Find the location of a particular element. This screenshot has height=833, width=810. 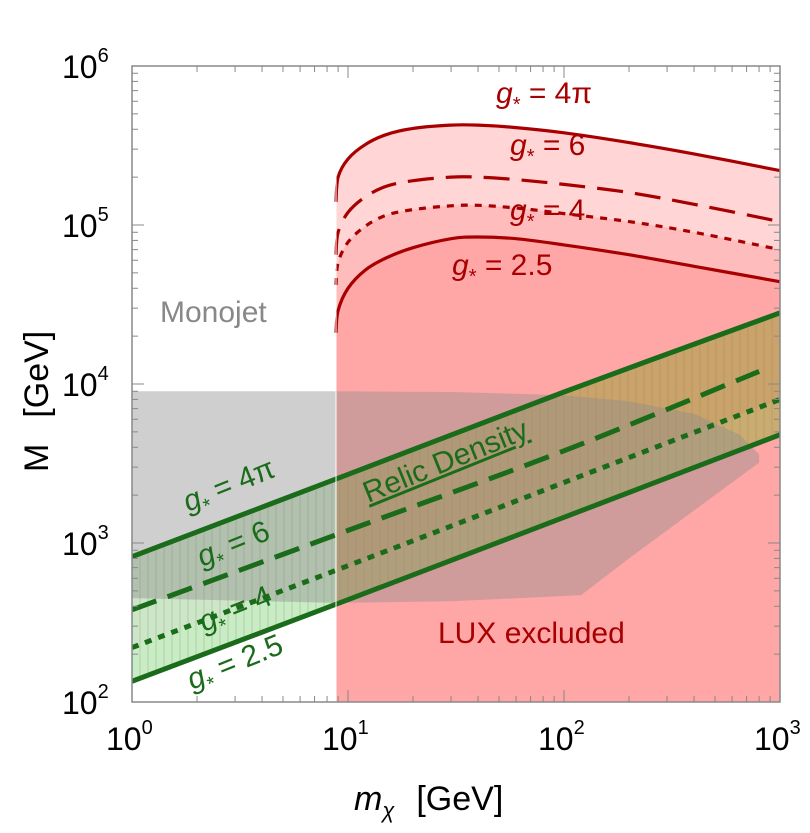

lux-gstar-2.5-curve is located at coordinates (557, 284).